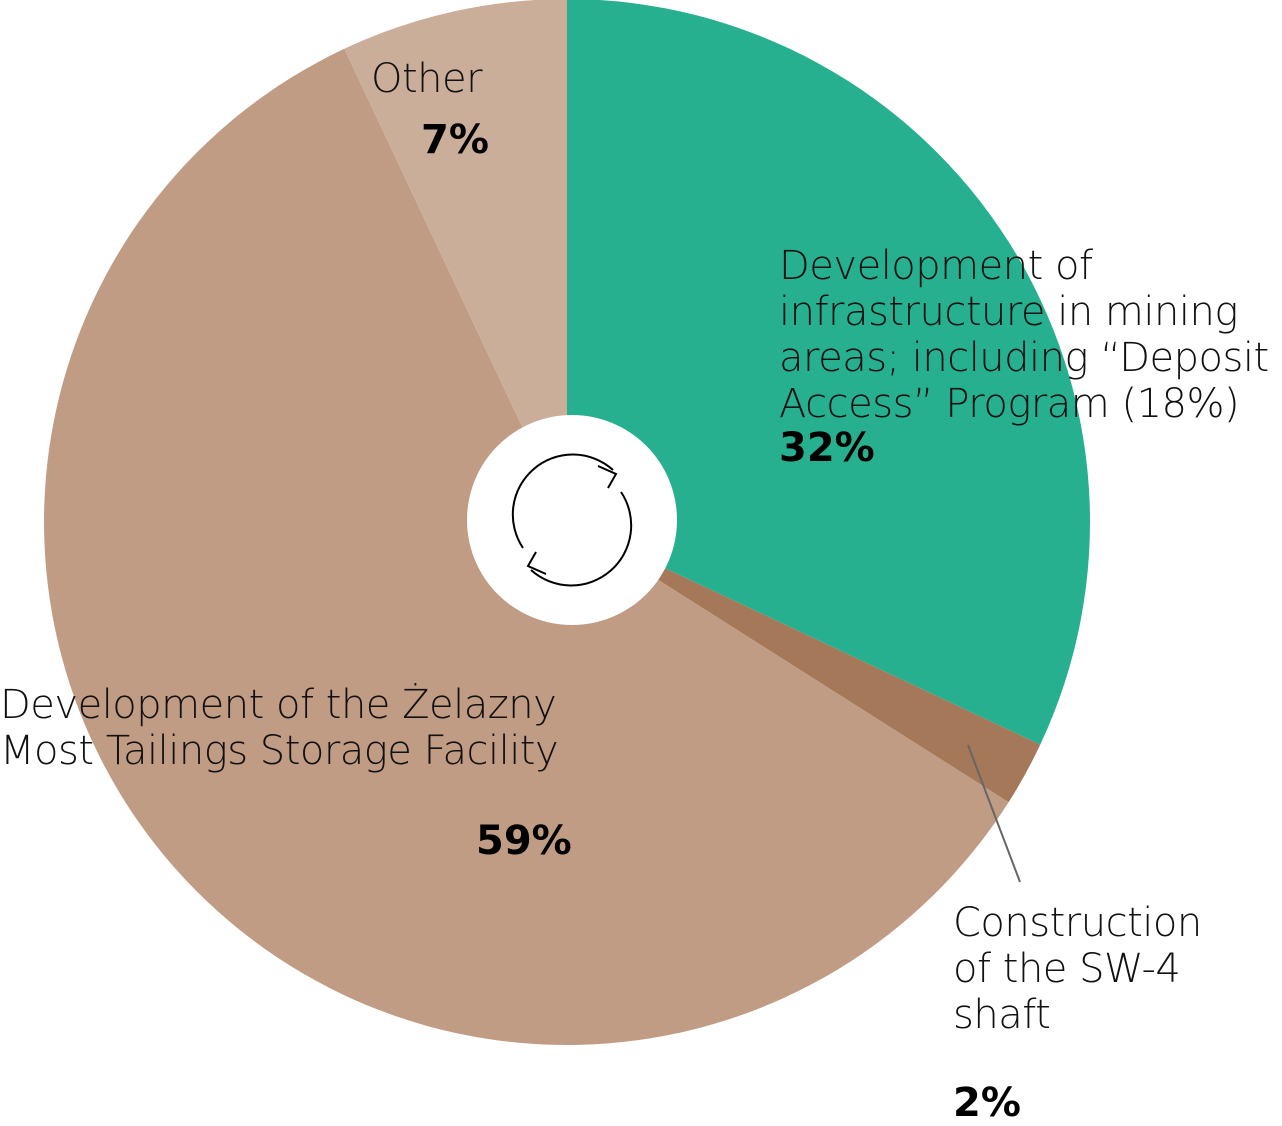  Describe the element at coordinates (1077, 969) in the screenshot. I see `label-sw4: Construction of the SW-4 shaft` at that location.